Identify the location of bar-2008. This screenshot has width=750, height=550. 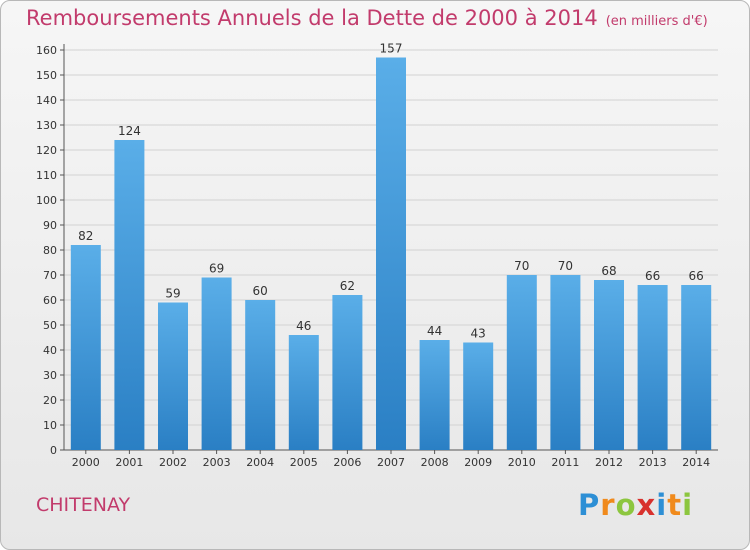
(434, 395).